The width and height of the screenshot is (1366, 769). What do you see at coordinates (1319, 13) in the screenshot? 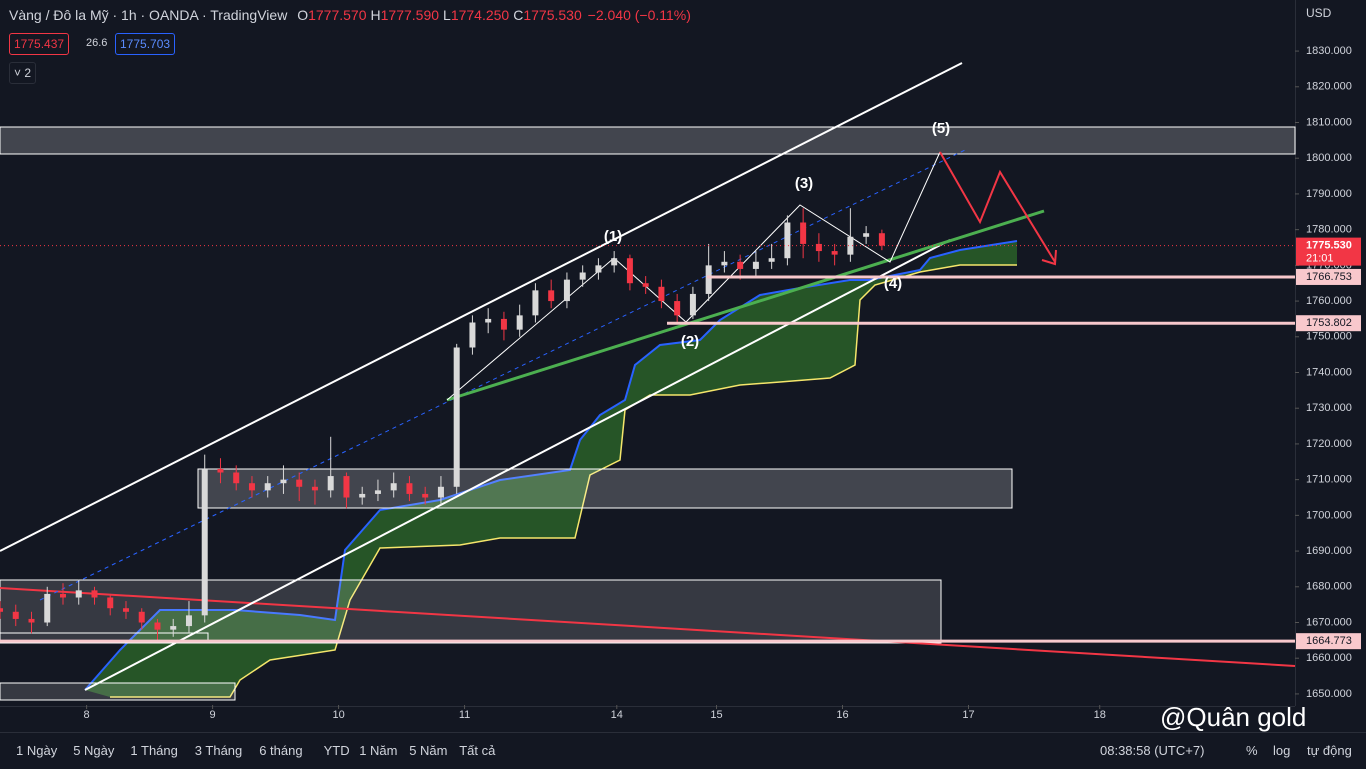
I see `currency: USD` at bounding box center [1319, 13].